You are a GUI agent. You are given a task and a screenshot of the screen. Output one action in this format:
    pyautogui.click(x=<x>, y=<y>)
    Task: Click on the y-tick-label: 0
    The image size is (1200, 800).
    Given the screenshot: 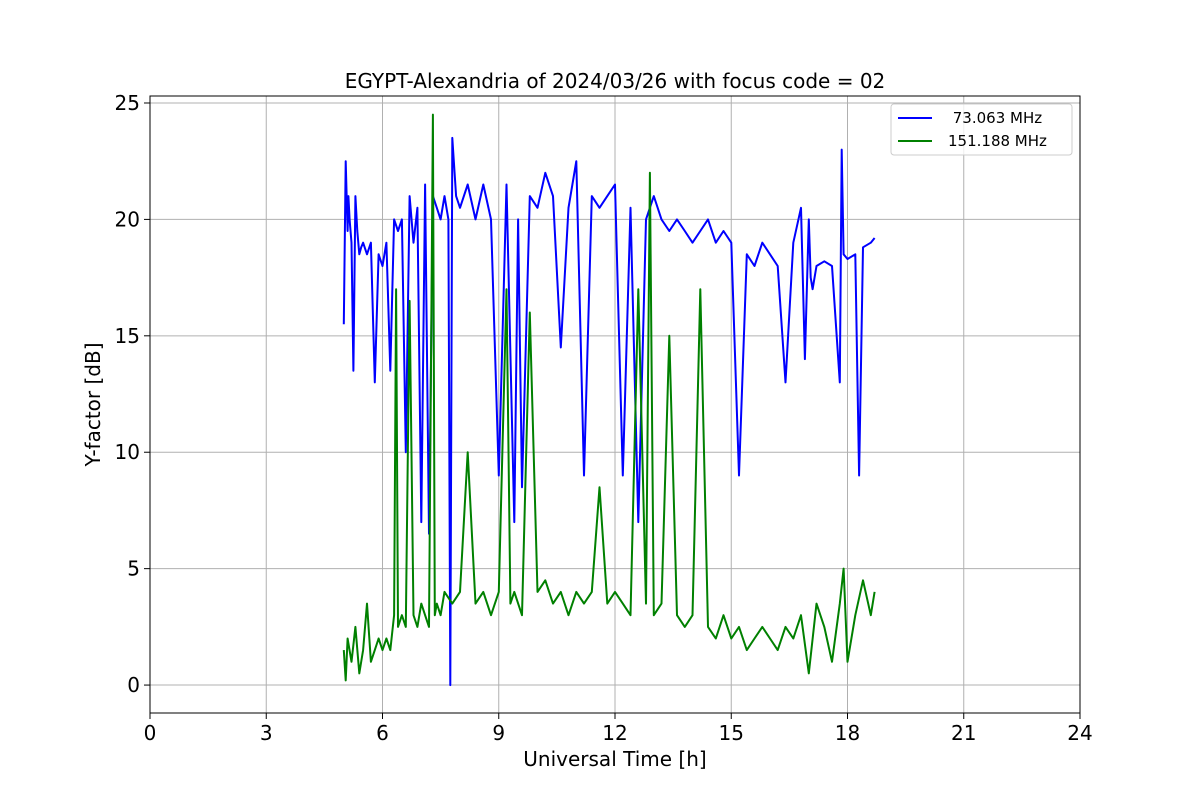 What is the action you would take?
    pyautogui.click(x=133, y=685)
    